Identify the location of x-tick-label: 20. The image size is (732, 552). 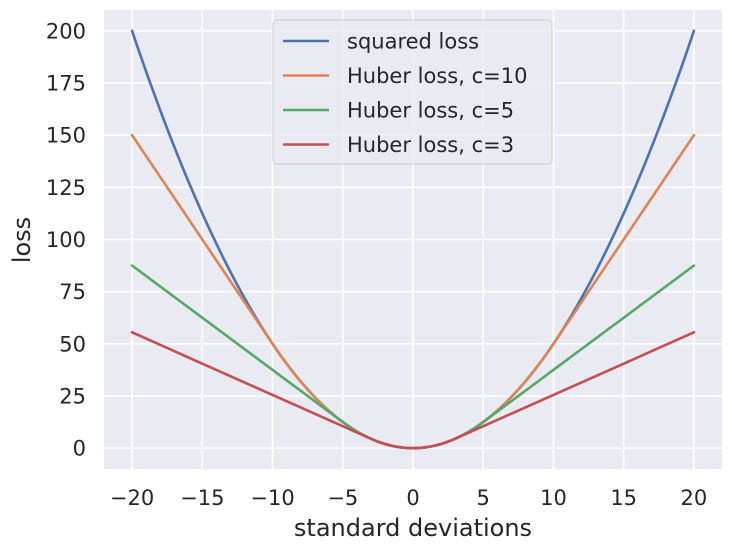
(694, 498).